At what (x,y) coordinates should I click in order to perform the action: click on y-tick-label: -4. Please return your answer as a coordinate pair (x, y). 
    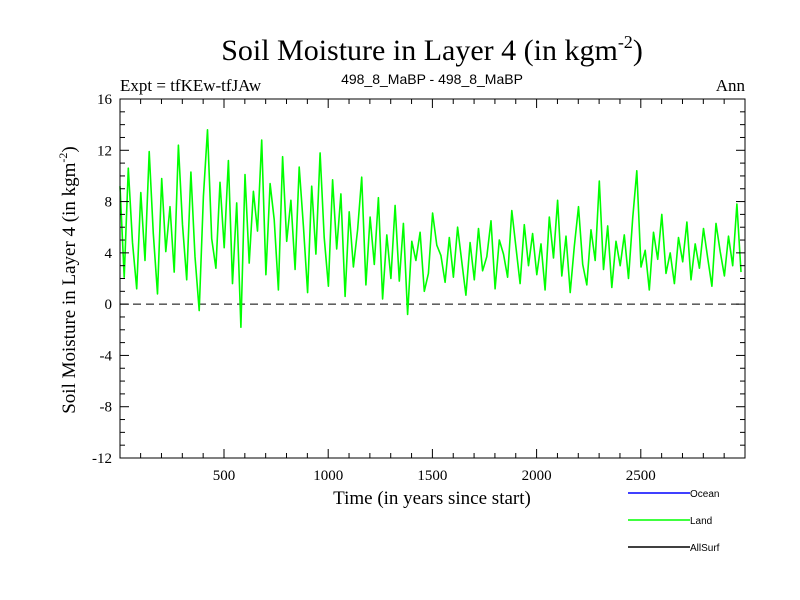
    Looking at the image, I should click on (106, 356).